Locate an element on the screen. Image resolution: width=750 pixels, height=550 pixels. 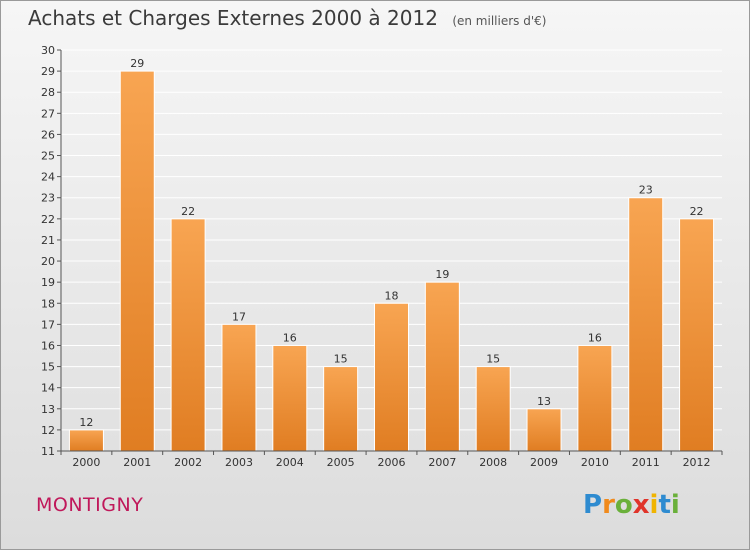
x-tick-label-2006: 2006 is located at coordinates (392, 462).